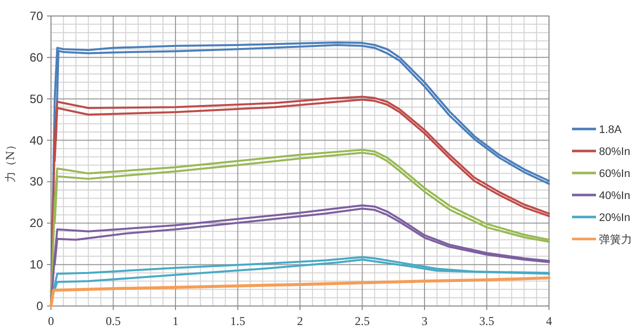 The image size is (638, 331). Describe the element at coordinates (51, 321) in the screenshot. I see `x-tick-label: 0` at that location.